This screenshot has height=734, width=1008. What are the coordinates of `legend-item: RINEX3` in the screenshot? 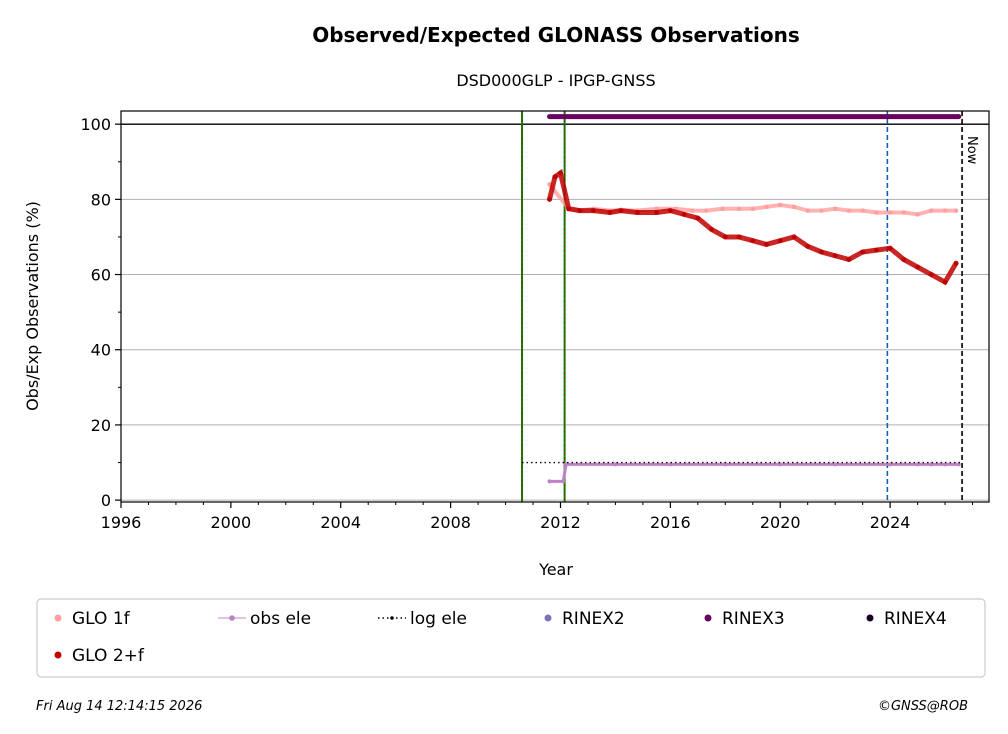 It's located at (744, 619).